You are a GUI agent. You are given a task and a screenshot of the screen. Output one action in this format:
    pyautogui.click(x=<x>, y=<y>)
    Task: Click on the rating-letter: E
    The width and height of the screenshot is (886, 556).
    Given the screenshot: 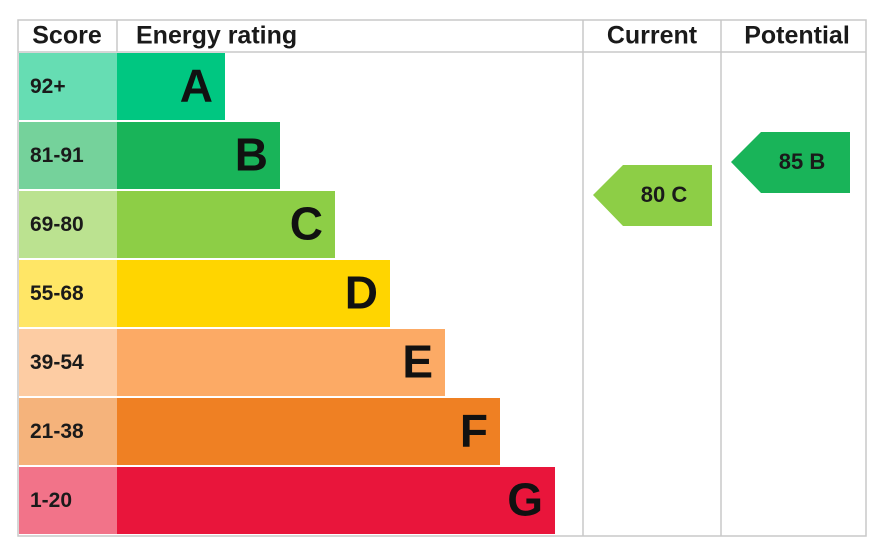 What is the action you would take?
    pyautogui.click(x=417, y=362)
    